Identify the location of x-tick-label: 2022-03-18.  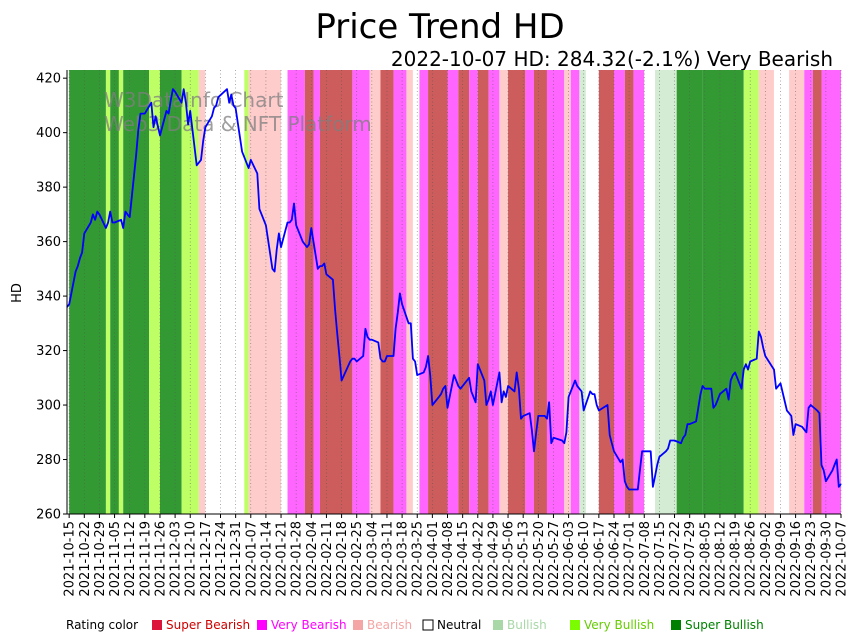
(403, 559).